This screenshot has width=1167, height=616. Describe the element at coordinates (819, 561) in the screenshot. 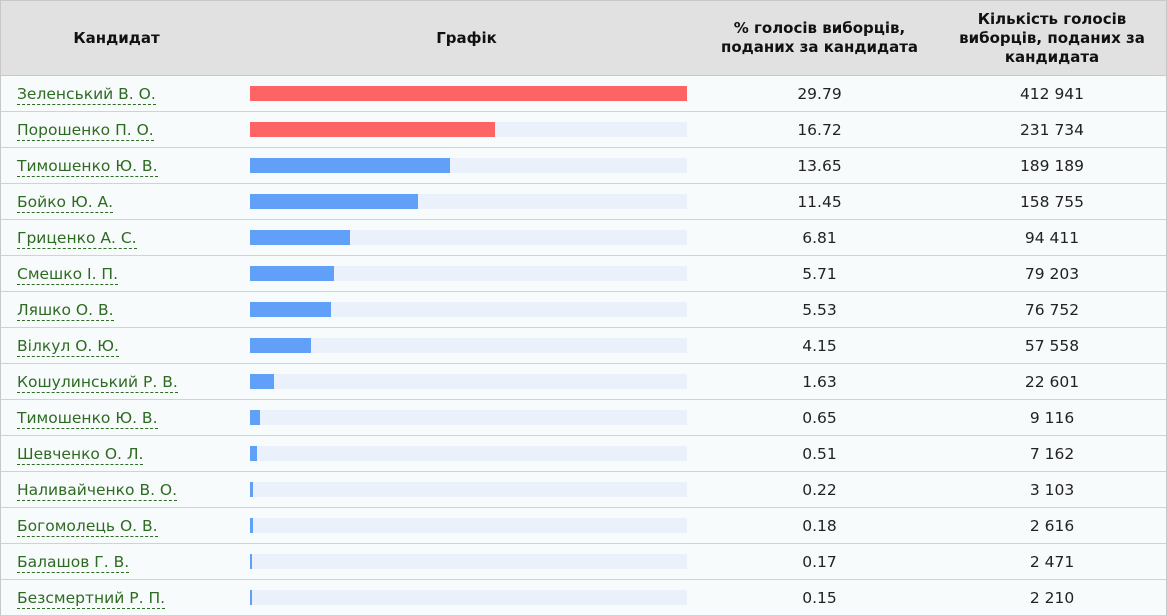

I see `percent-cell: 0.17` at that location.